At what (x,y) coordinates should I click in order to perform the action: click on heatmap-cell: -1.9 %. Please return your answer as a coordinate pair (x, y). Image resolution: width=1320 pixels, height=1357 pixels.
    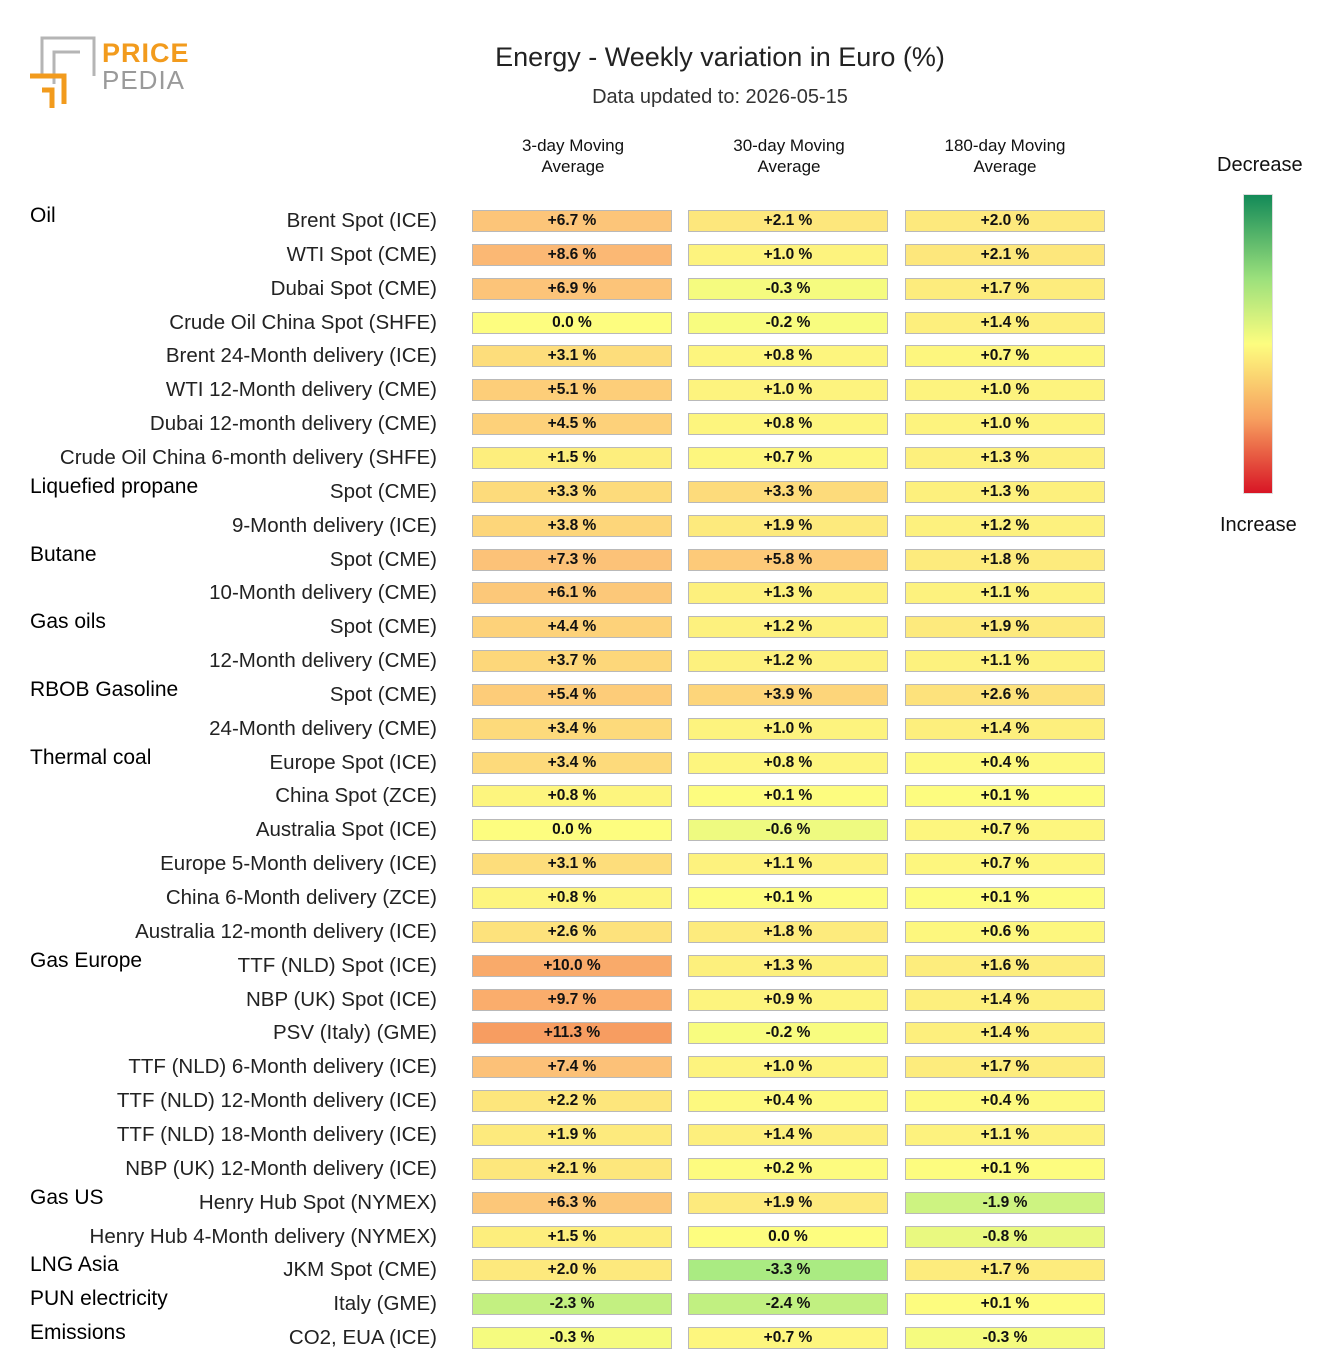
    Looking at the image, I should click on (1005, 1202).